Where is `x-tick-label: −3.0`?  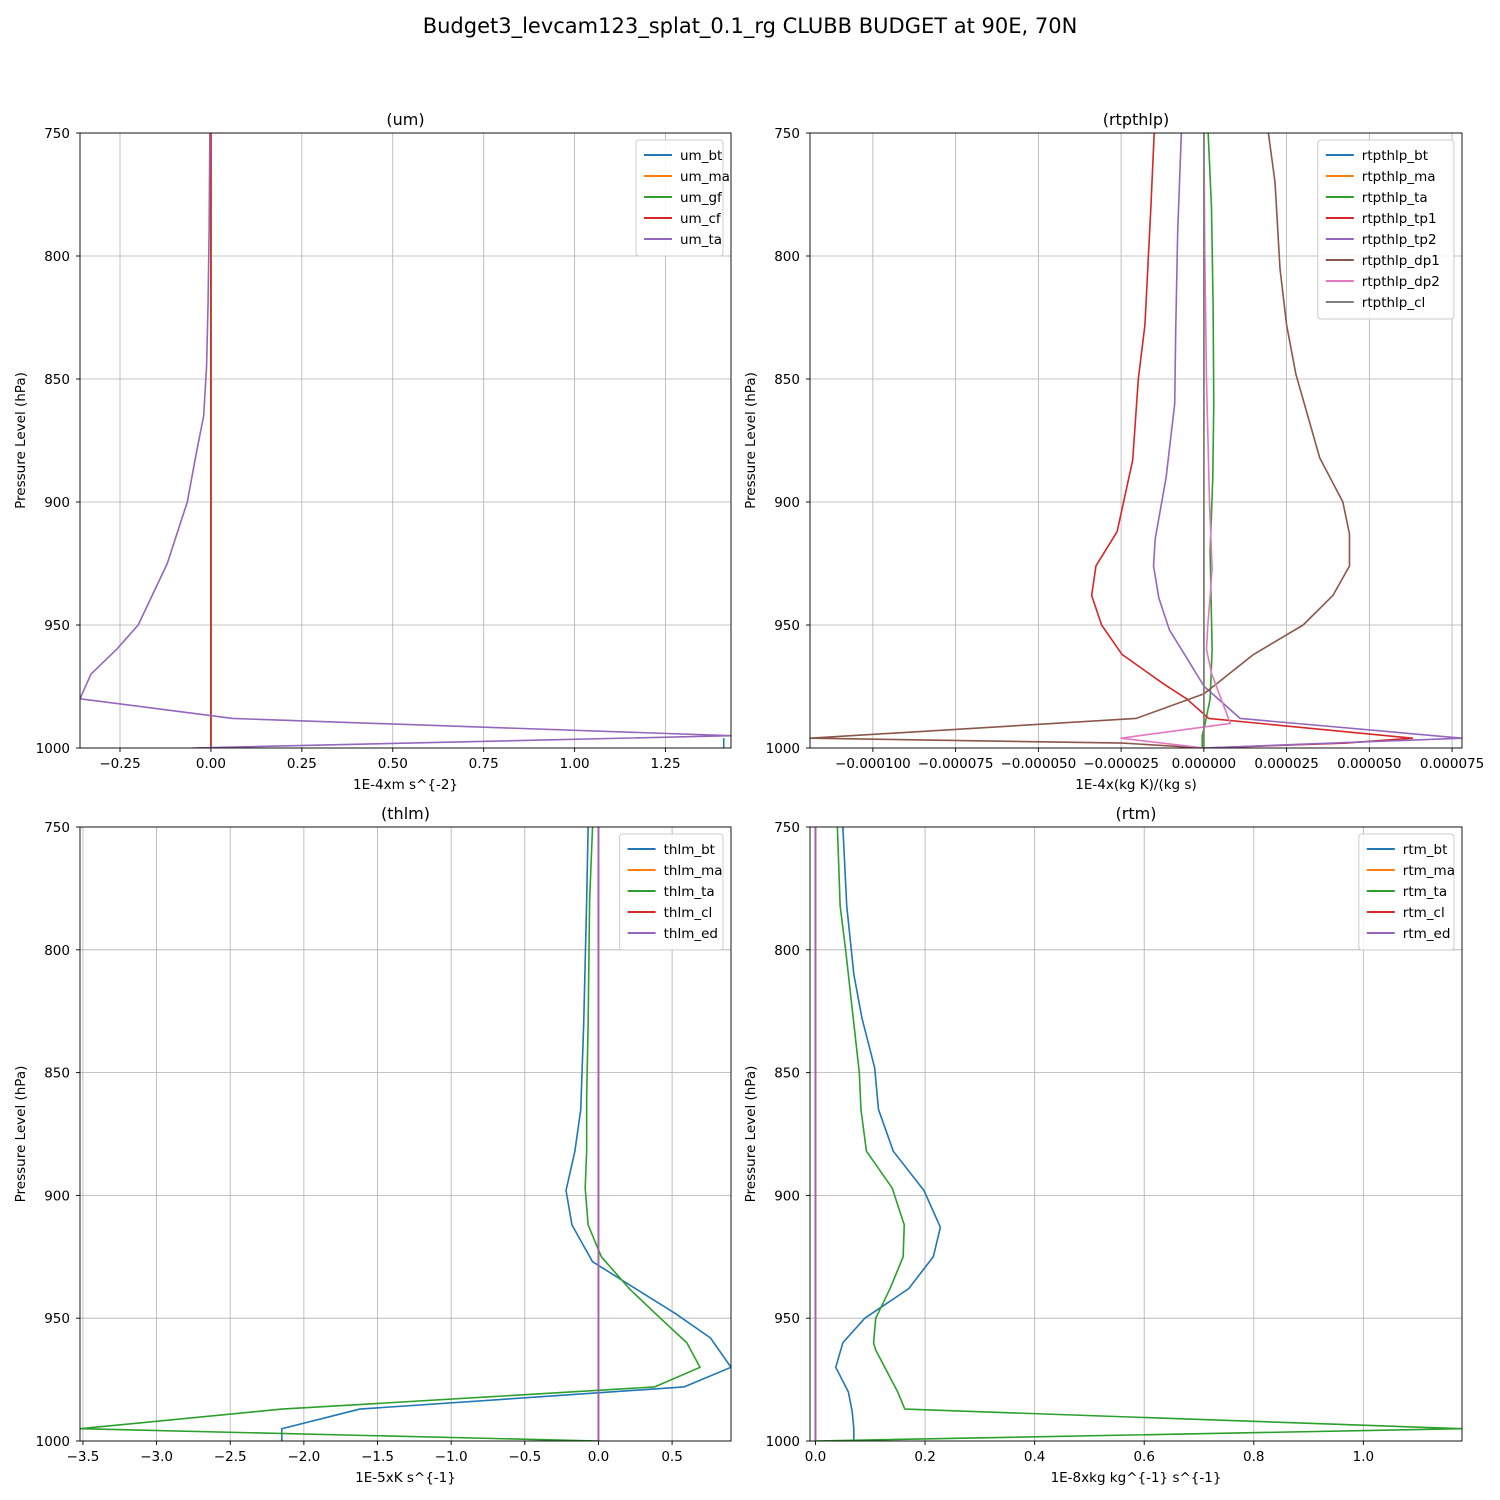
x-tick-label: −3.0 is located at coordinates (156, 1457).